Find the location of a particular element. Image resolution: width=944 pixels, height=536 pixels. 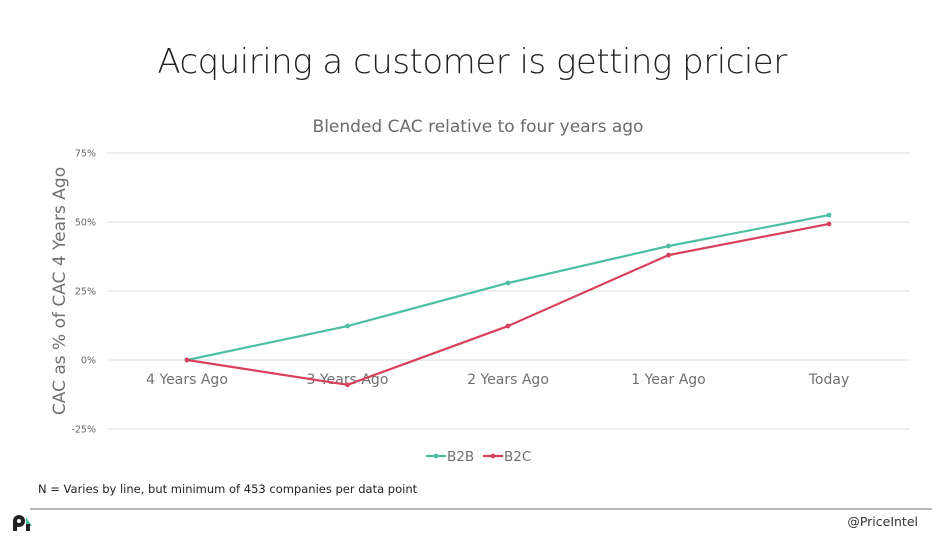

x-tick-label: 3 Years Ago is located at coordinates (348, 380).